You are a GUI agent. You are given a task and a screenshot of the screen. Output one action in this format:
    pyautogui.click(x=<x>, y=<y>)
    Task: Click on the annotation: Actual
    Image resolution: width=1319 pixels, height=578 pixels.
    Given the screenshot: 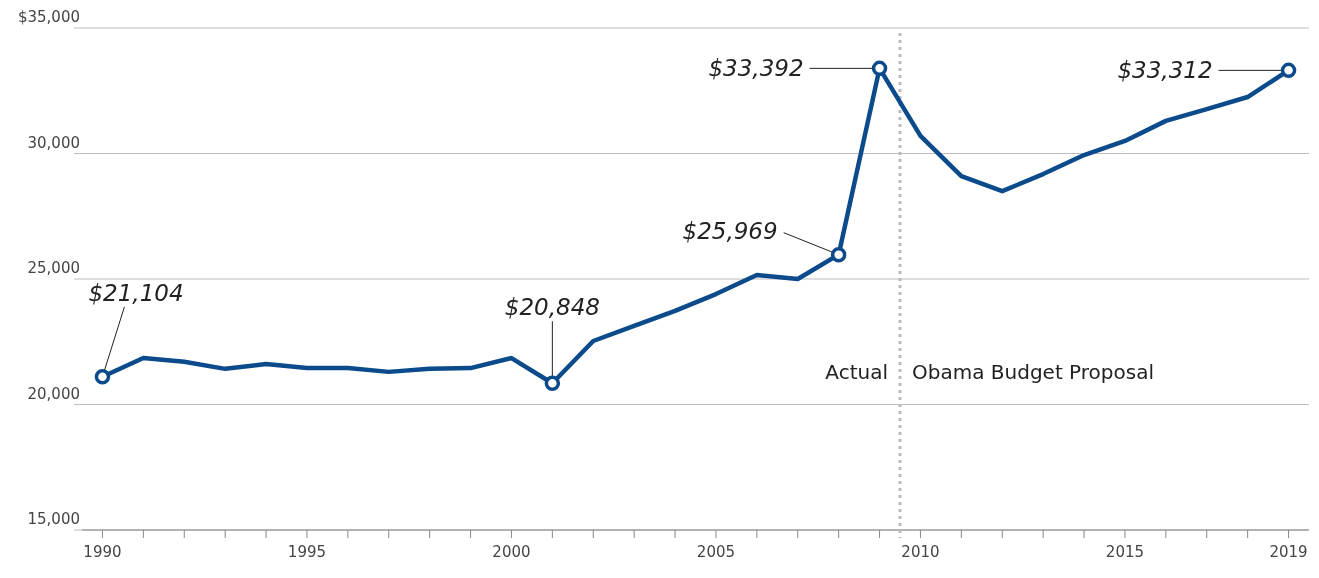 What is the action you would take?
    pyautogui.click(x=856, y=372)
    